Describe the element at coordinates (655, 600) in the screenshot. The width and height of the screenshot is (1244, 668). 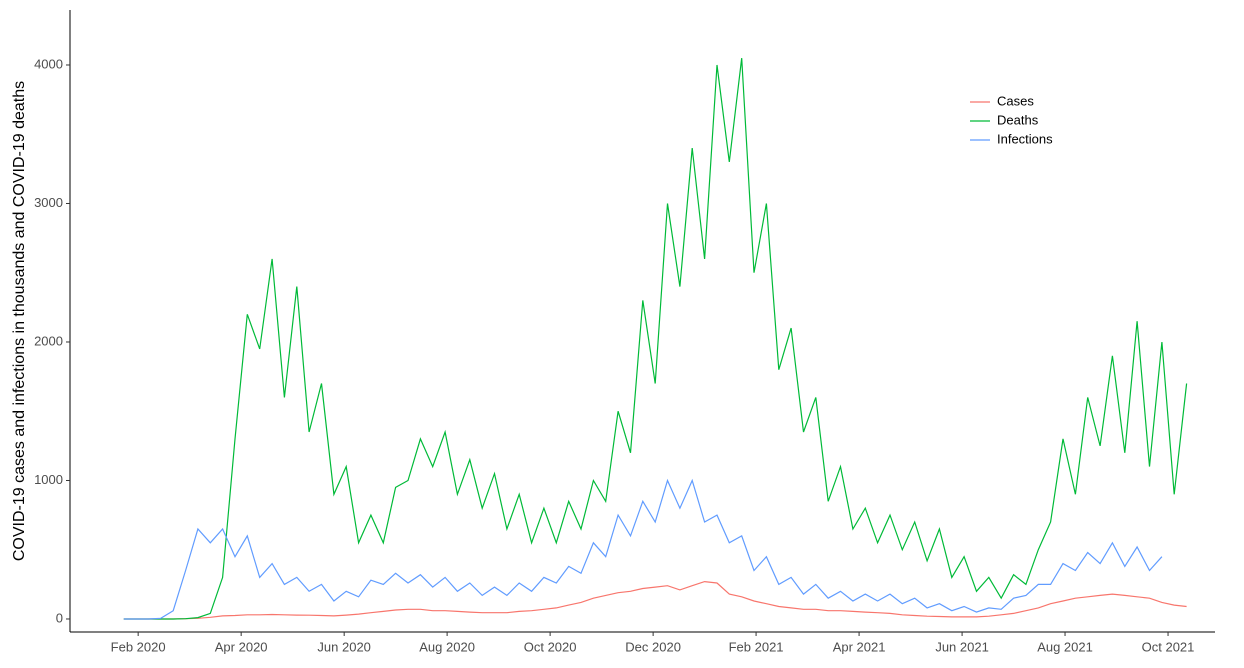
I see `line` at that location.